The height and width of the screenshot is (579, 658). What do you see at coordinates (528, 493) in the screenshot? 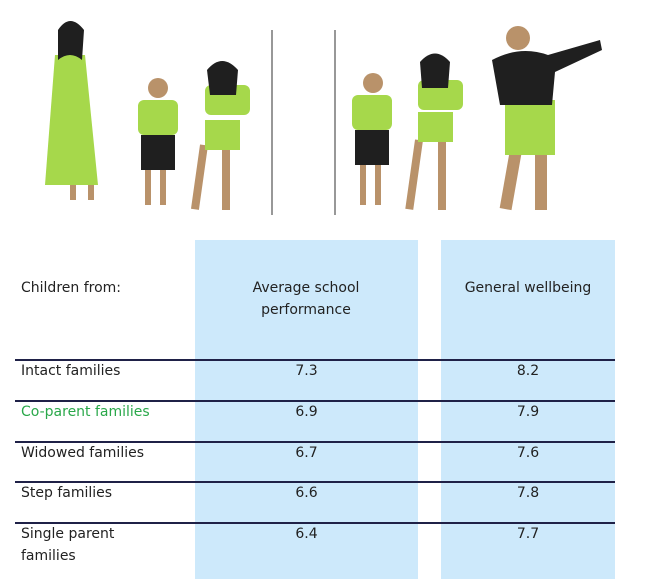
I see `cell-value: 7.8` at bounding box center [528, 493].